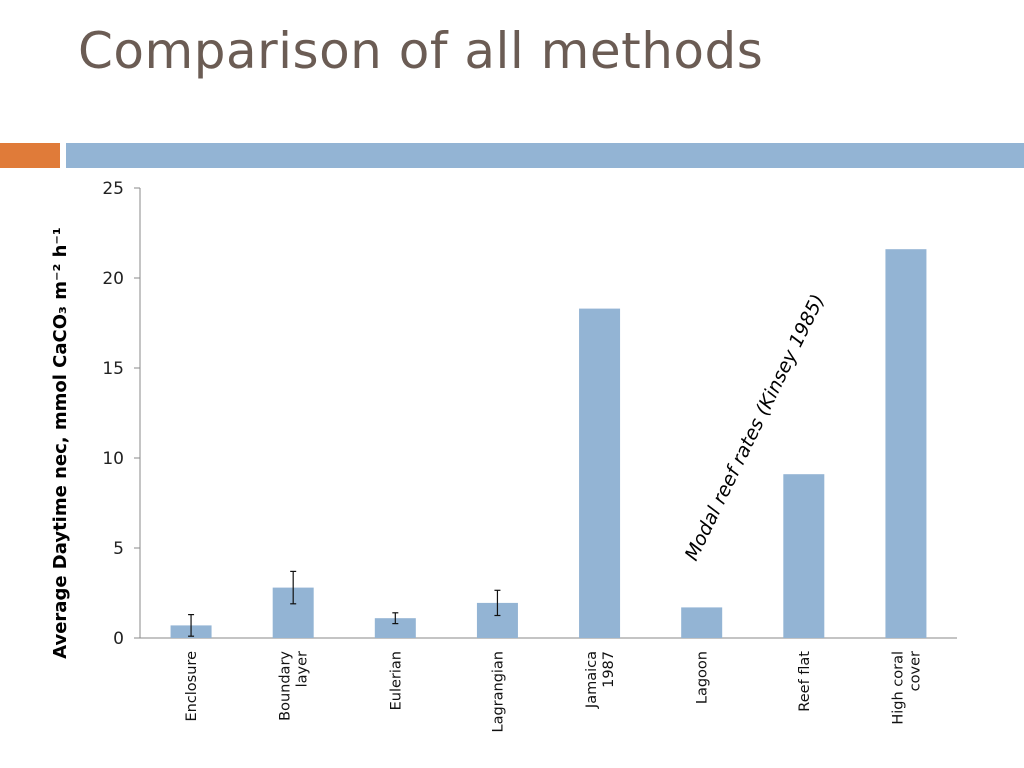  Describe the element at coordinates (545, 155) in the screenshot. I see `accent-bar-blue` at that location.